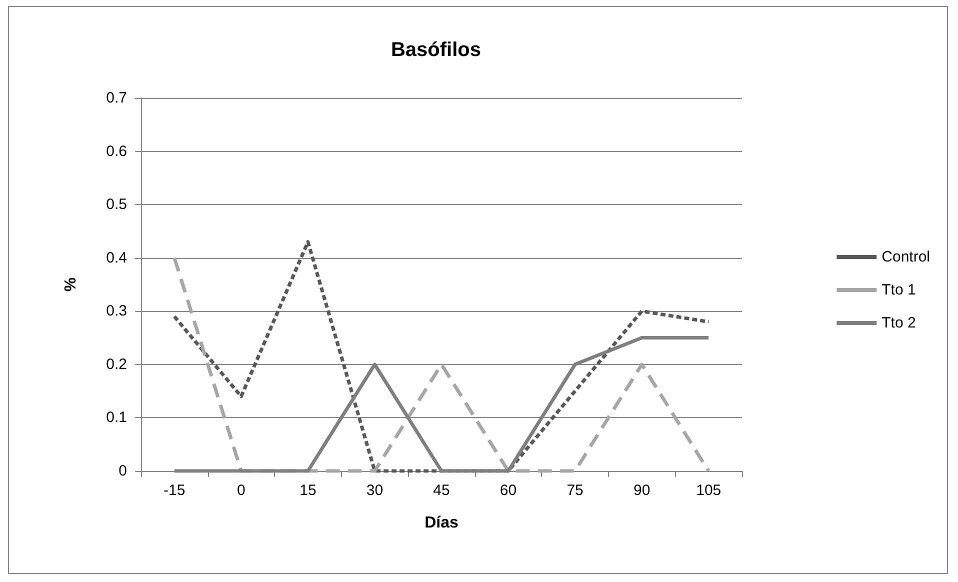 The width and height of the screenshot is (958, 582). What do you see at coordinates (641, 490) in the screenshot?
I see `x-tick-label: 90` at bounding box center [641, 490].